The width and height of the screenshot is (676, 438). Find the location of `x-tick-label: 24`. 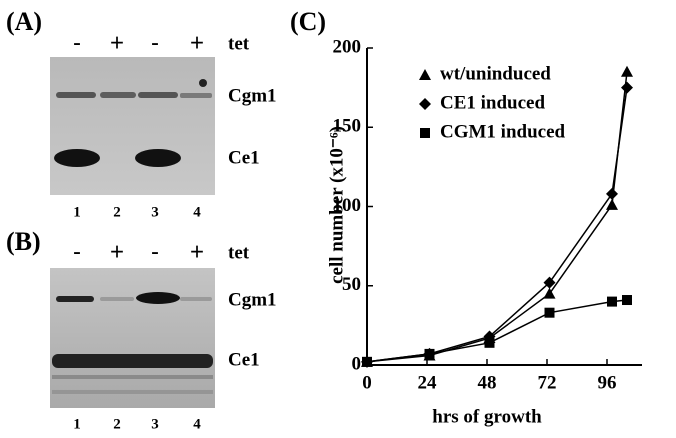

x-tick-label: 24 is located at coordinates (428, 382).